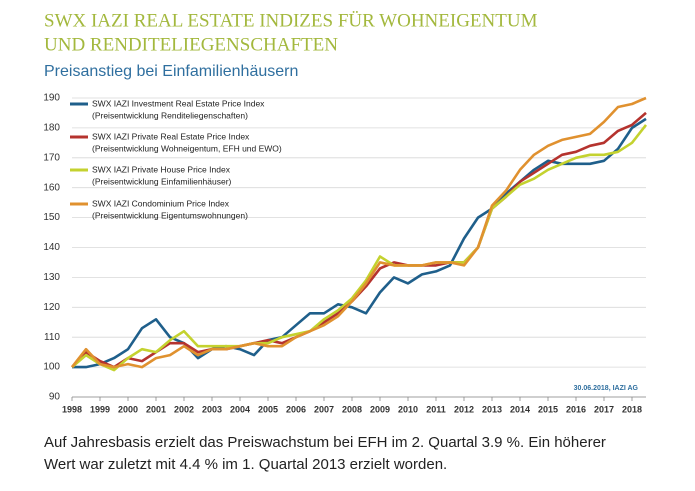 Image resolution: width=695 pixels, height=491 pixels. I want to click on y-tick-label: 170, so click(51, 157).